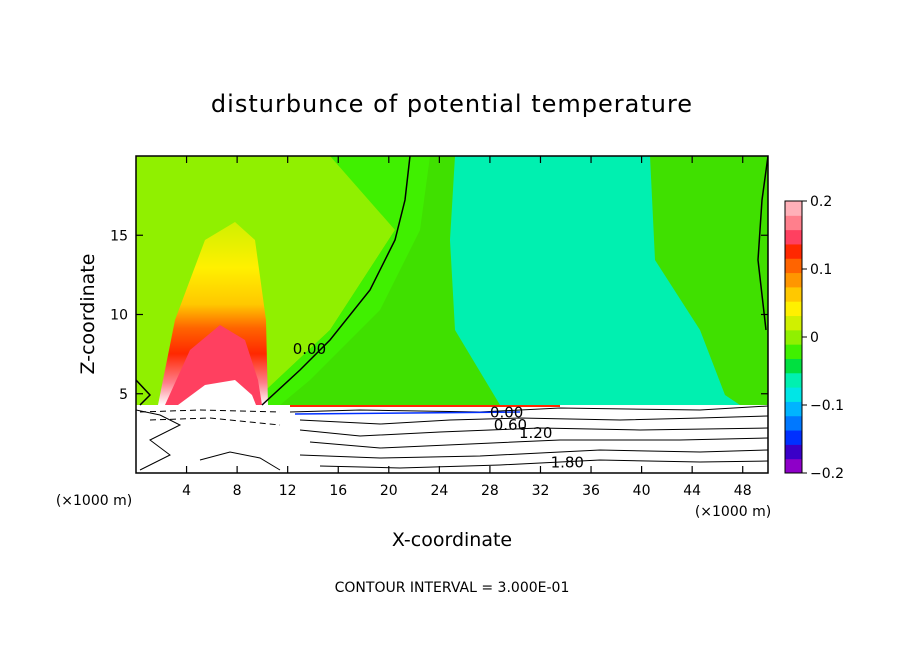 The width and height of the screenshot is (904, 658). Describe the element at coordinates (624, 462) in the screenshot. I see `cold-bottom` at that location.